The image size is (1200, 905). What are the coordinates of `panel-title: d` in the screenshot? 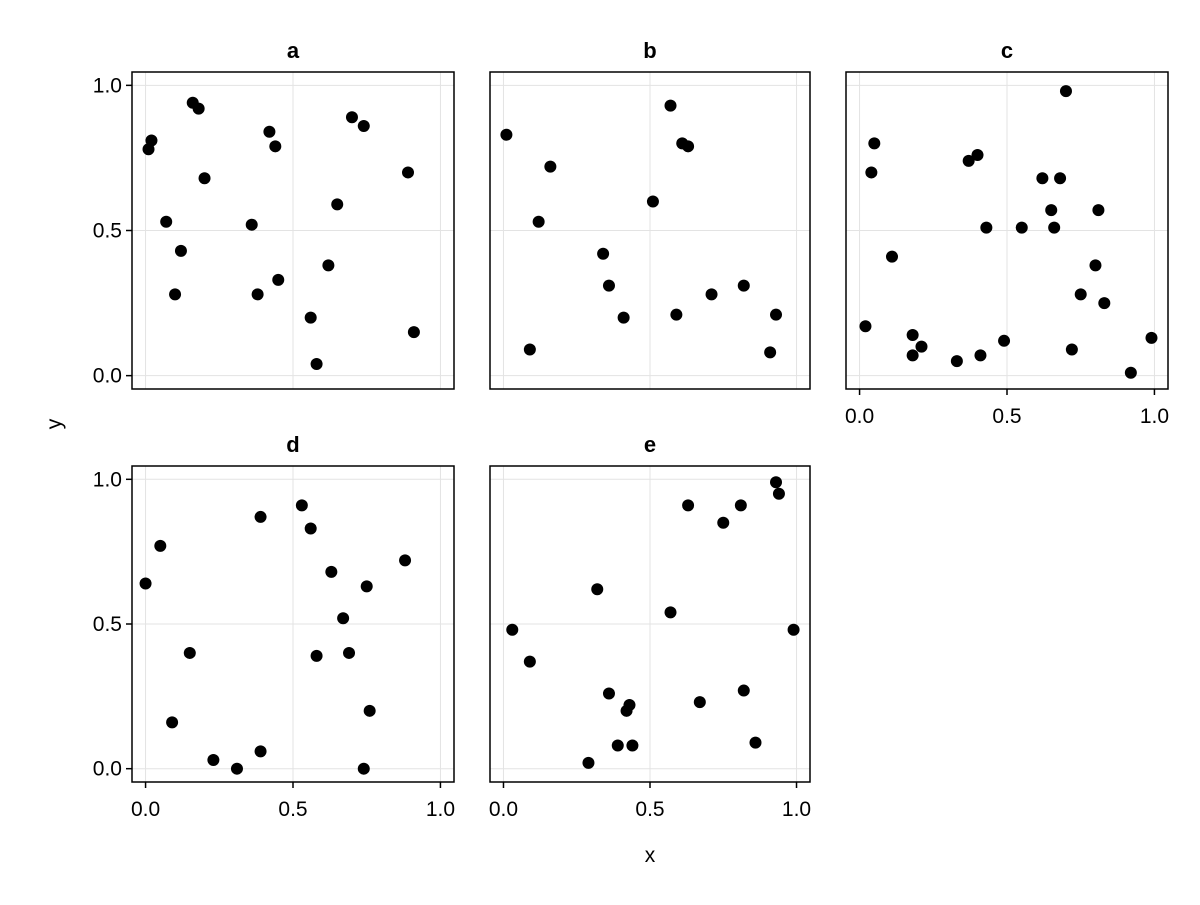 It's located at (292, 444).